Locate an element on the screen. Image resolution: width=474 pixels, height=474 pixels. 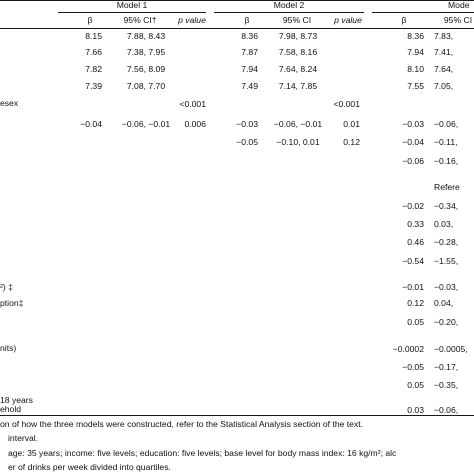
m1-p: <0.001 is located at coordinates (192, 104).